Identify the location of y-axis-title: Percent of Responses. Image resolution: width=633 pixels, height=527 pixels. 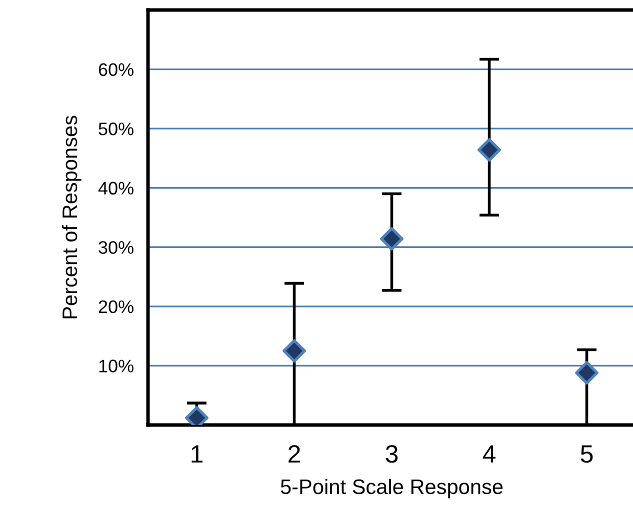
(72, 217).